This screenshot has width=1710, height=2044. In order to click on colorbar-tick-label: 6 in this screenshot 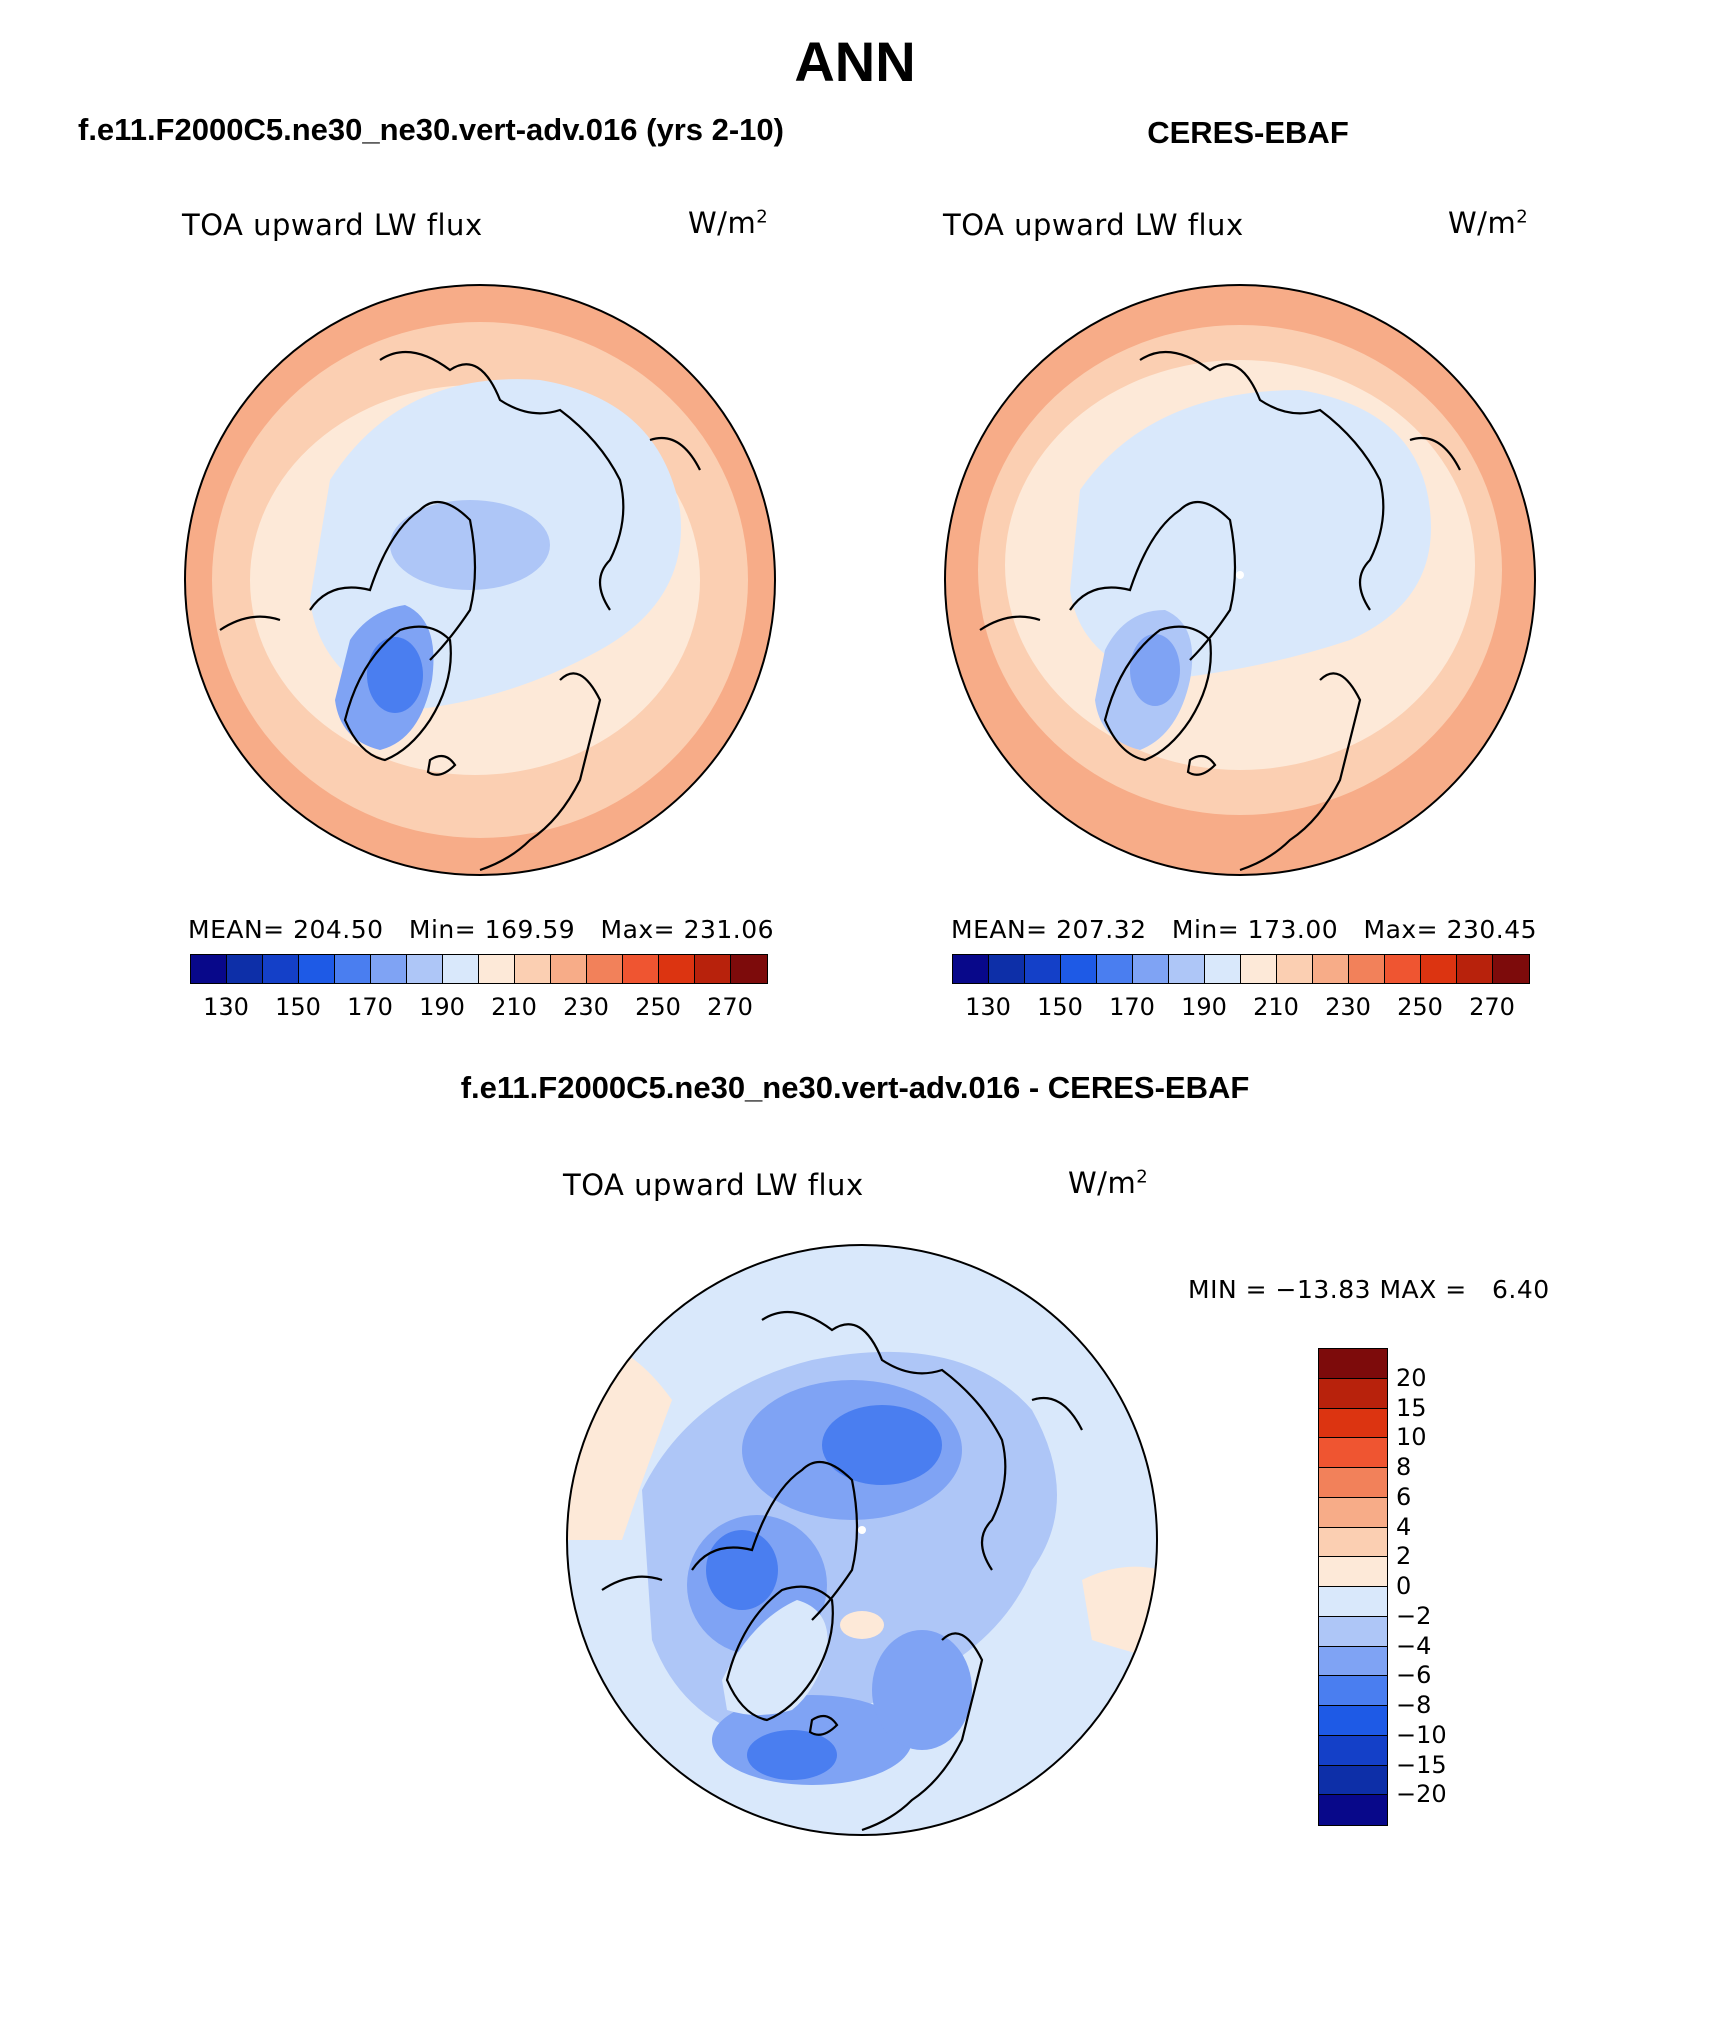, I will do `click(1404, 1496)`.